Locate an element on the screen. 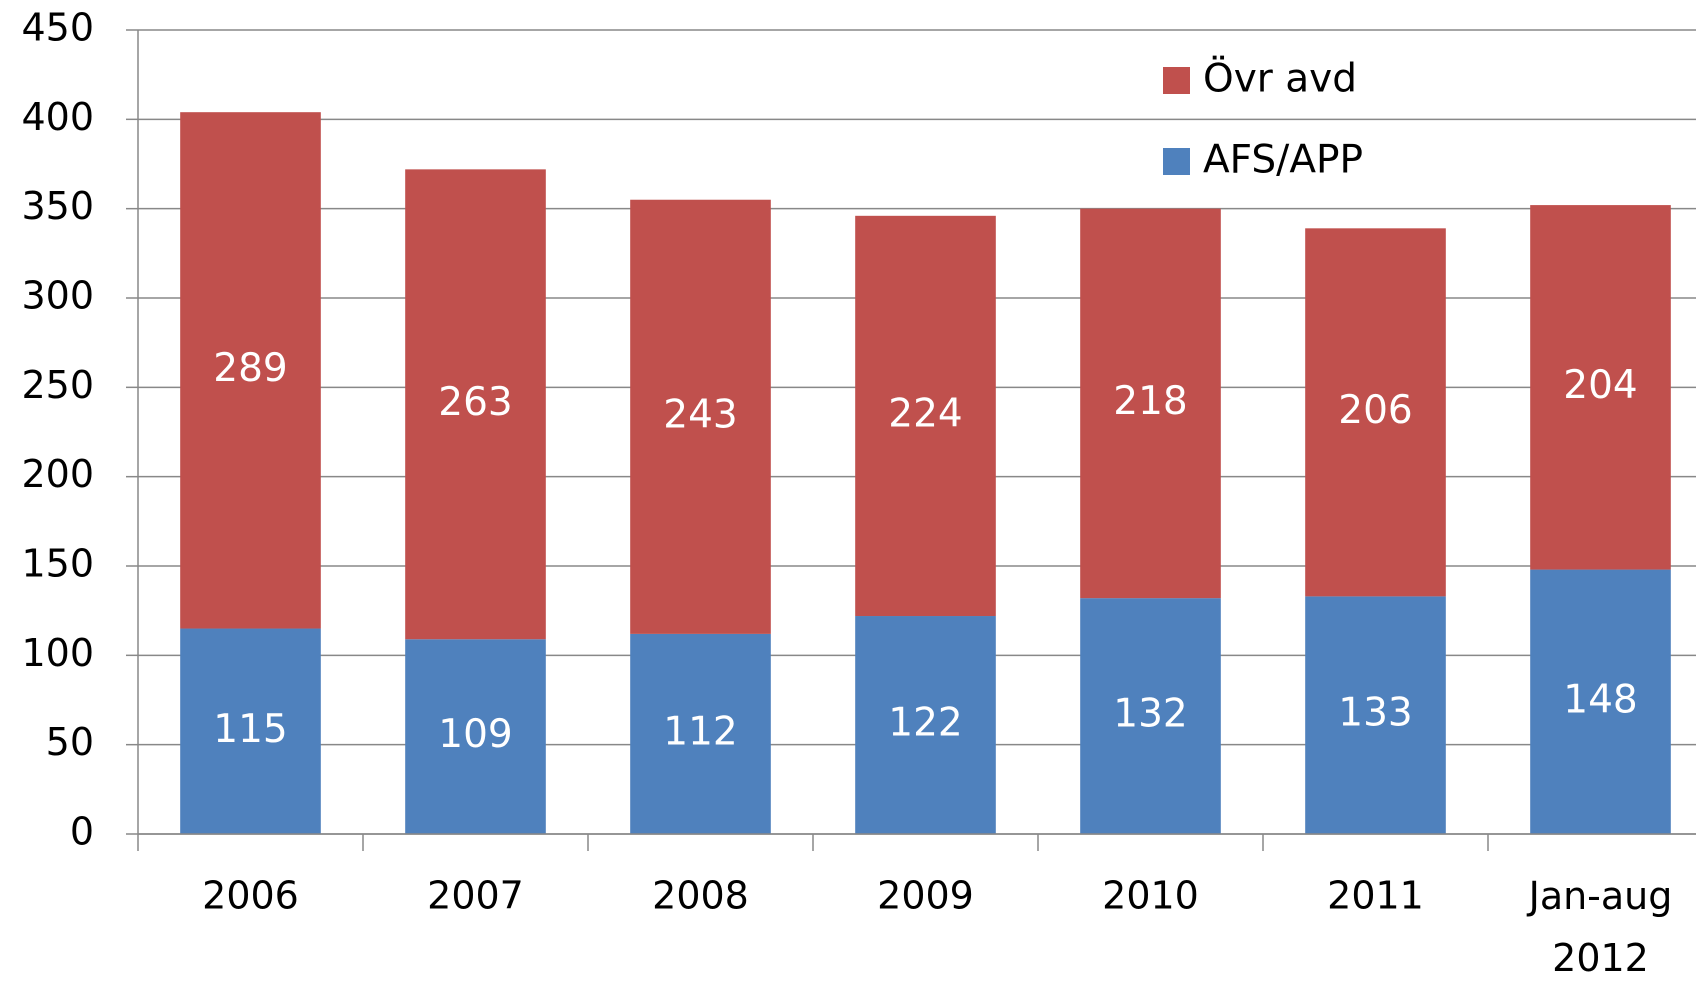 The width and height of the screenshot is (1696, 981). value-label: 224 is located at coordinates (925, 413).